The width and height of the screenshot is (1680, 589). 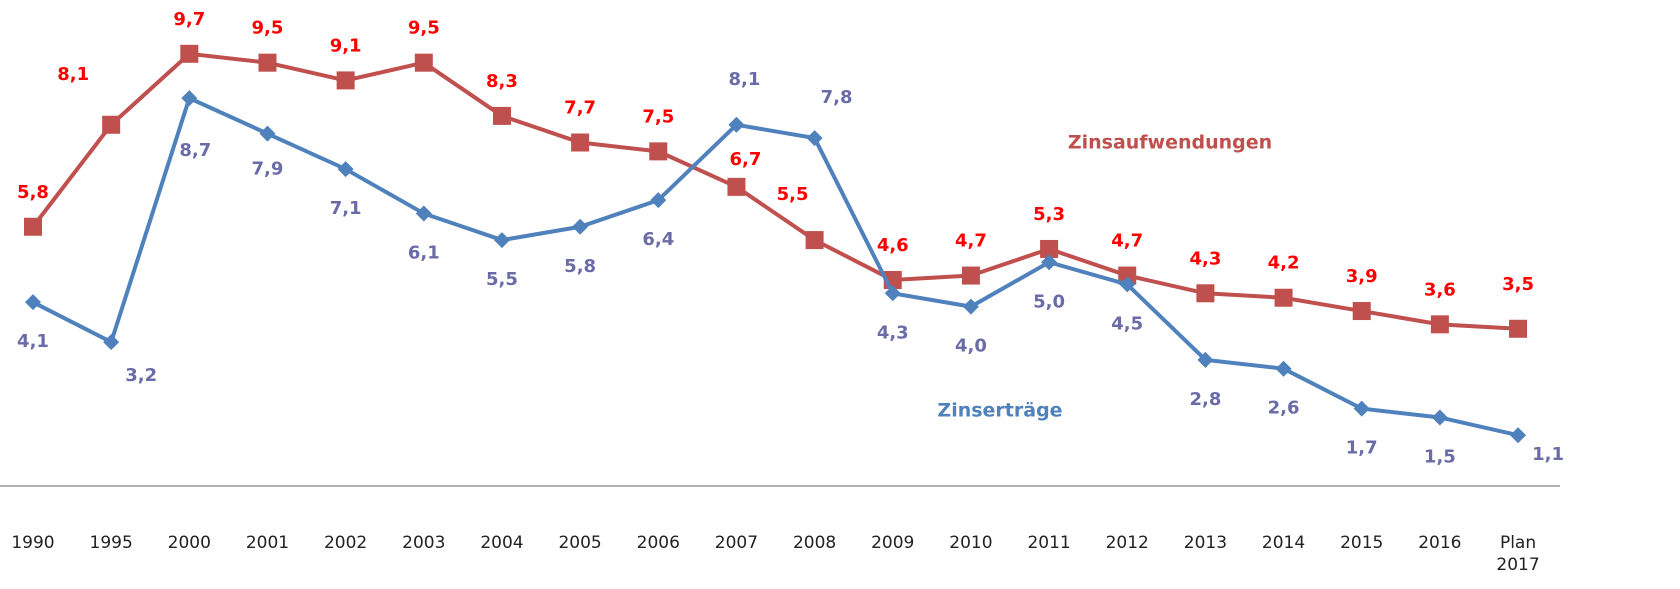 What do you see at coordinates (971, 346) in the screenshot?
I see `data-label: 4,0` at bounding box center [971, 346].